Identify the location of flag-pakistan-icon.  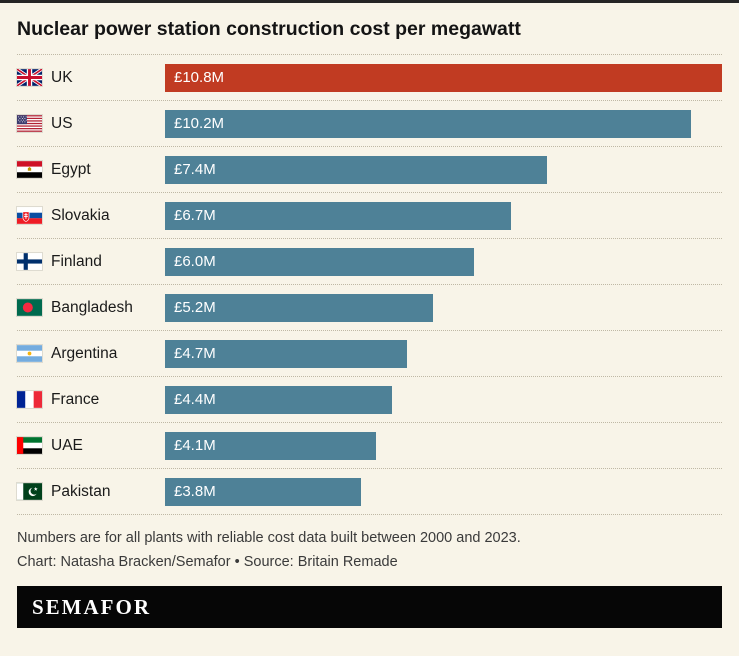
(29, 491).